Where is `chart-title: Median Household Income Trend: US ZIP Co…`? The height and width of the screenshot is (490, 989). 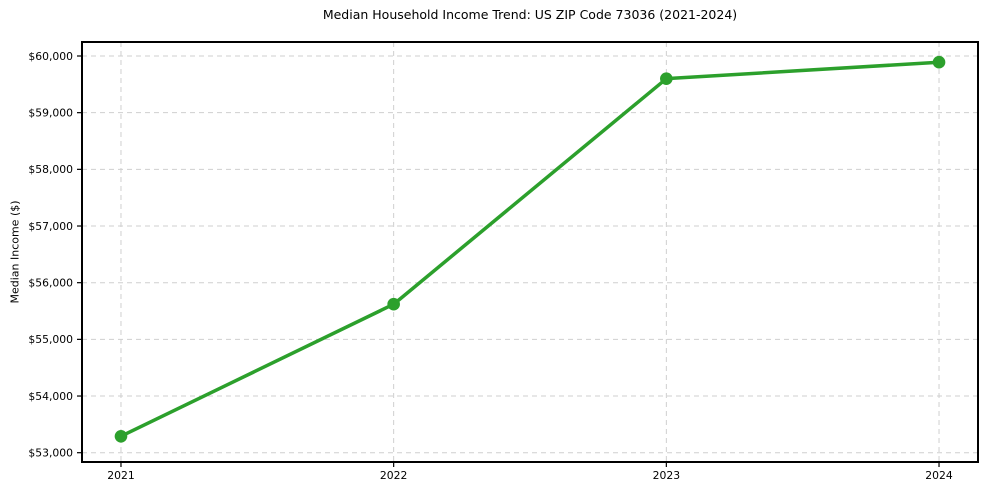 chart-title: Median Household Income Trend: US ZIP Co… is located at coordinates (530, 14).